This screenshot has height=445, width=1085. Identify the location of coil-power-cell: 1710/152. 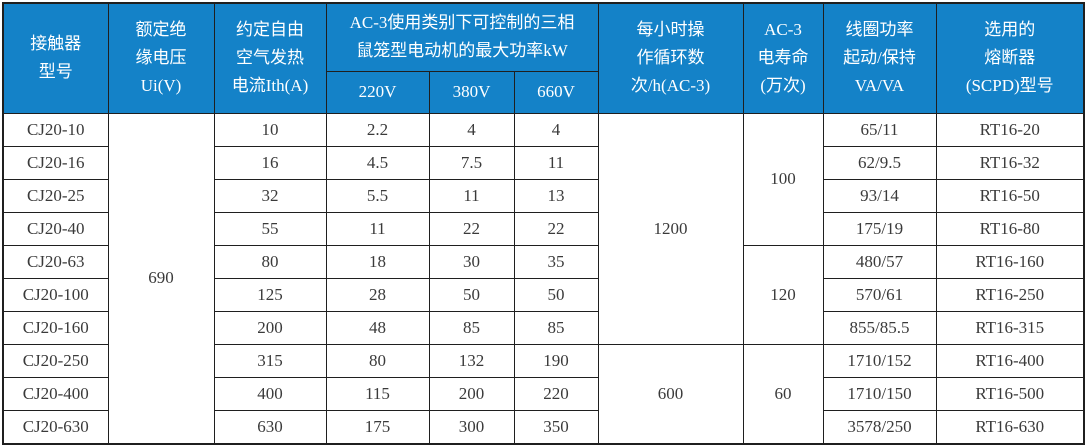
(879, 360).